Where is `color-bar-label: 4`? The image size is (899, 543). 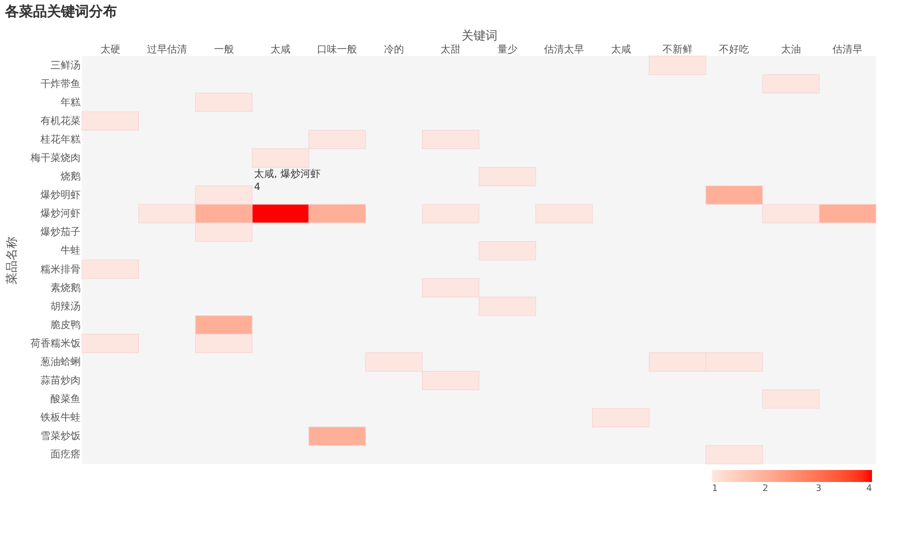 color-bar-label: 4 is located at coordinates (869, 489).